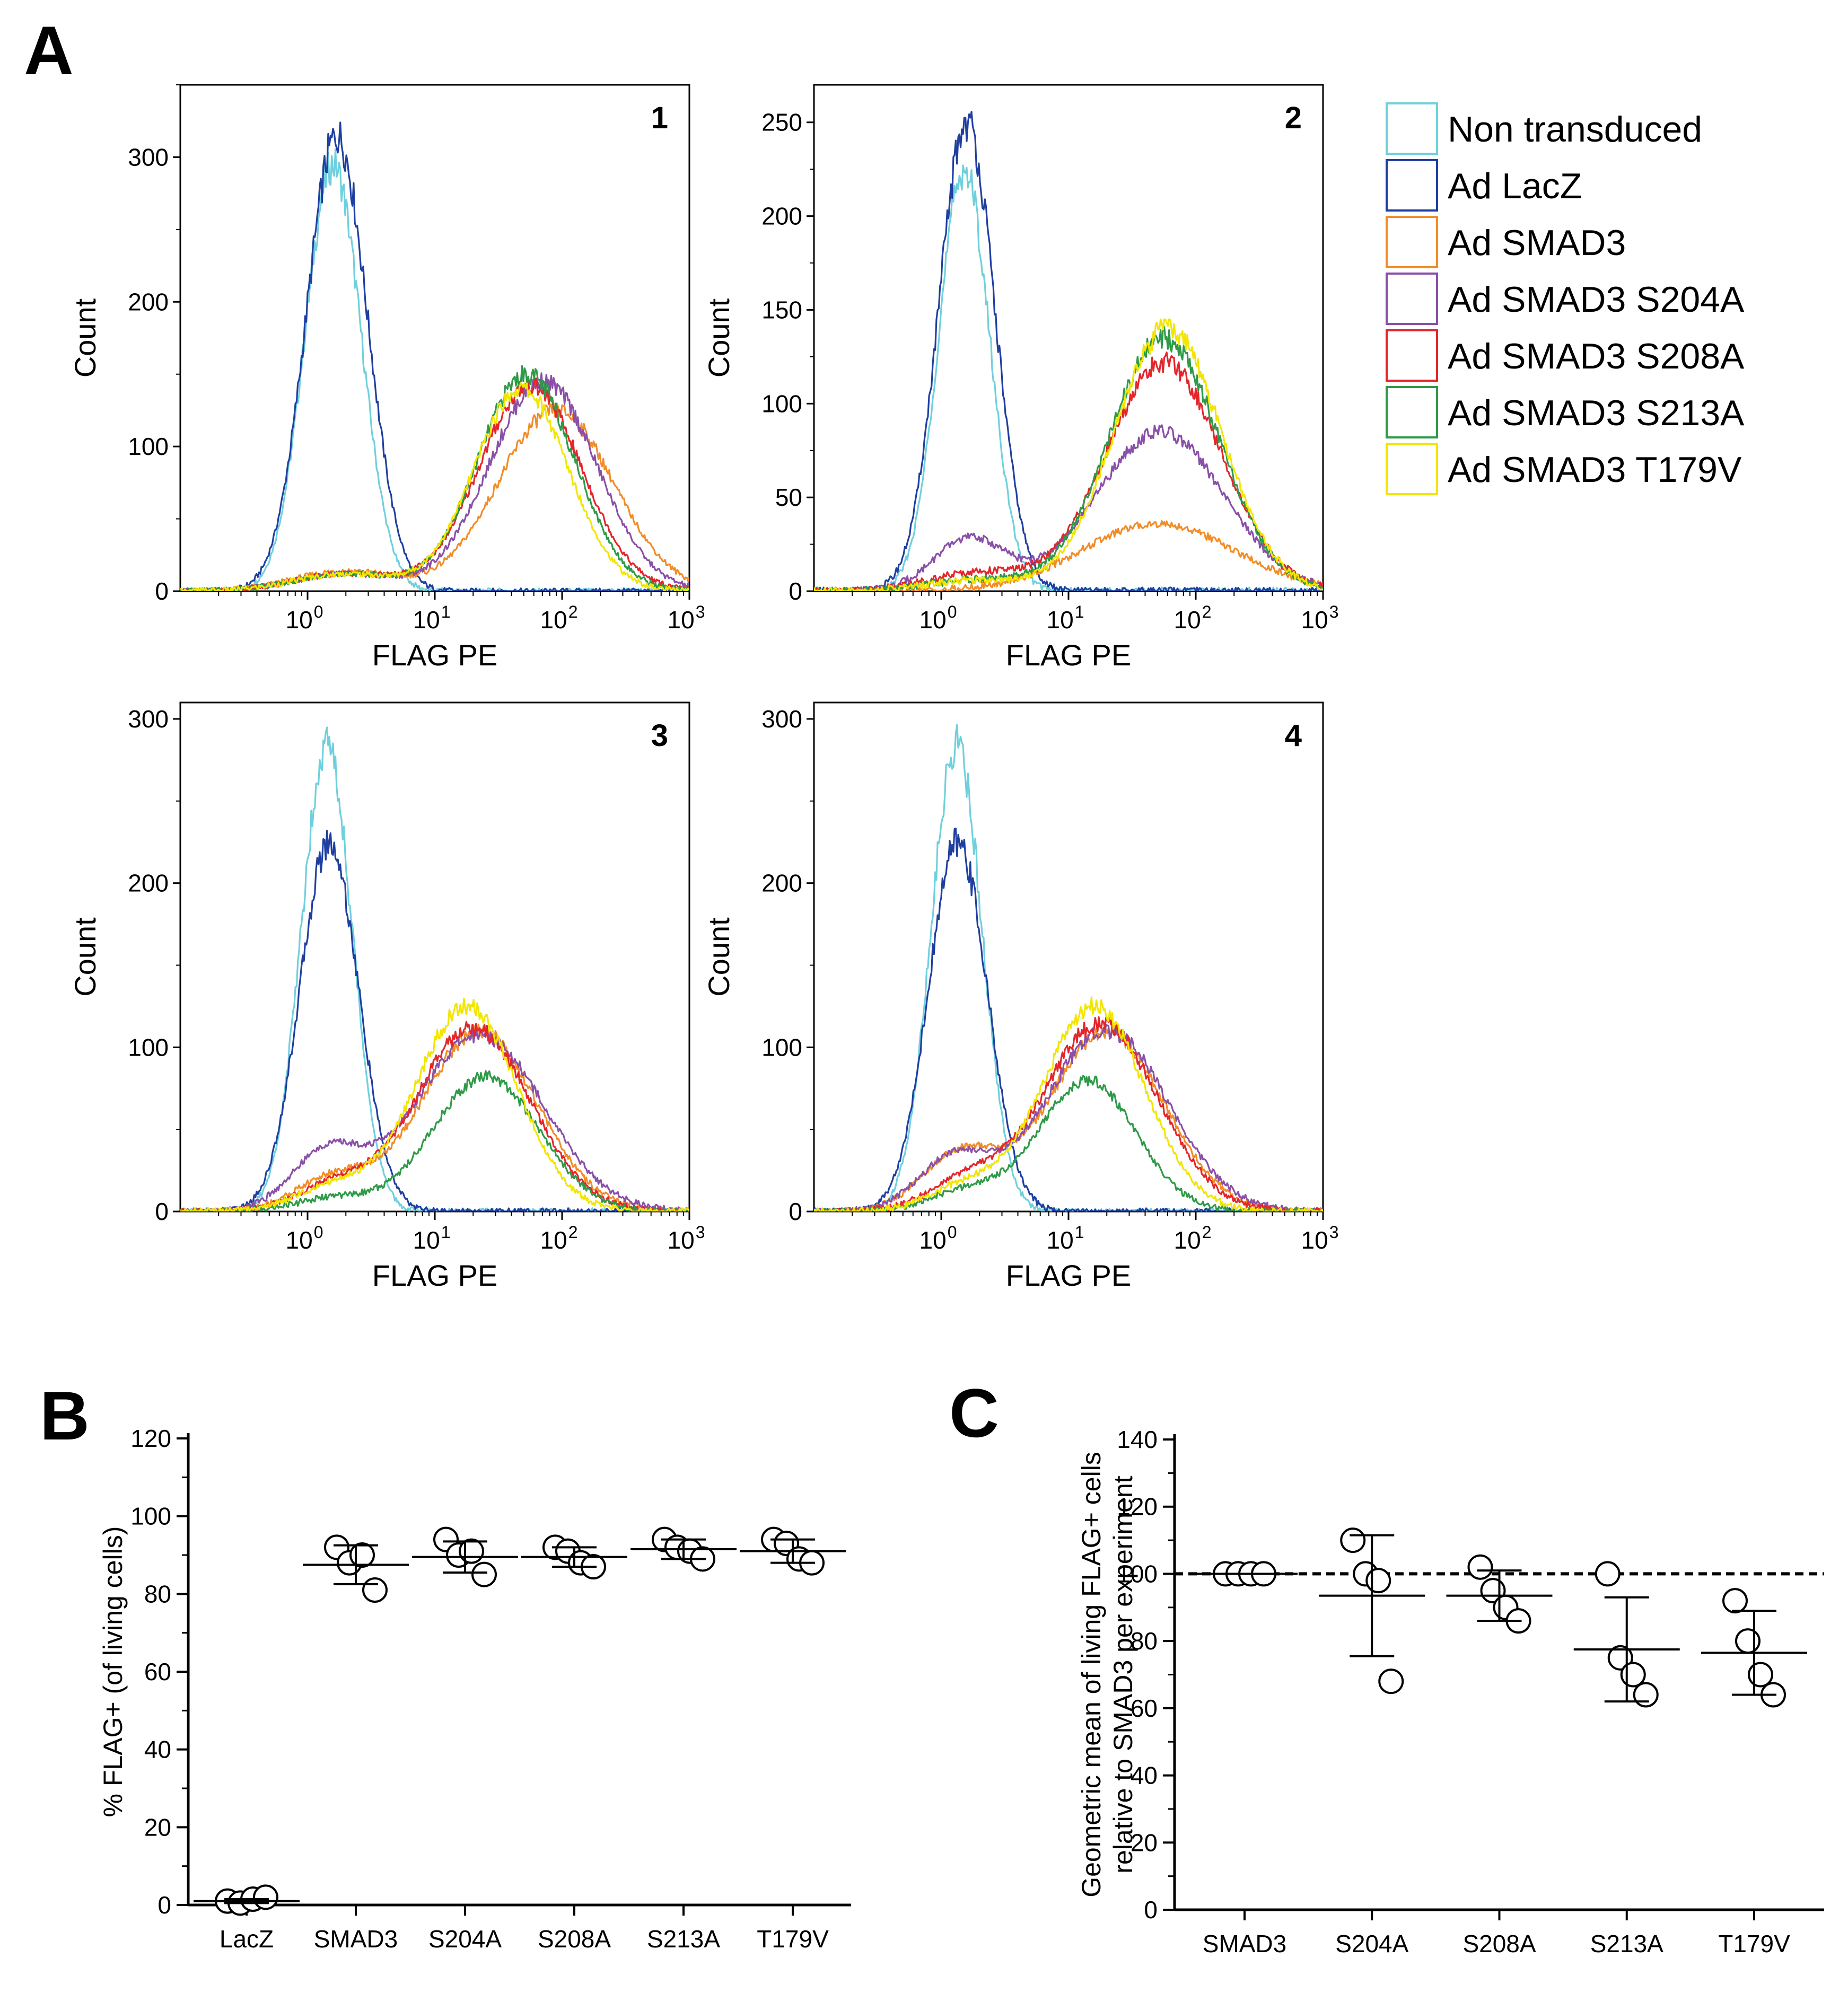  I want to click on panel-label-b: B, so click(65, 1415).